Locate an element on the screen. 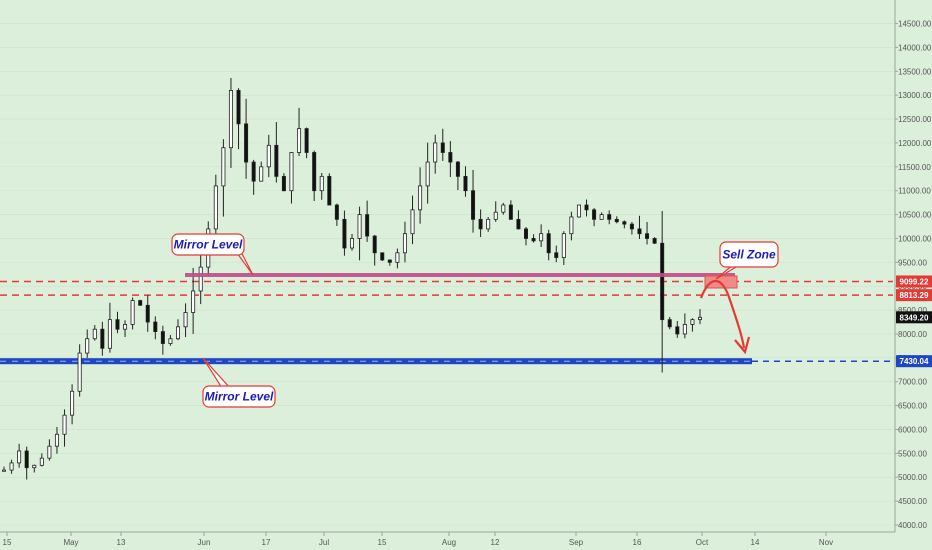  y-tick-label: 5000.00 is located at coordinates (912, 477).